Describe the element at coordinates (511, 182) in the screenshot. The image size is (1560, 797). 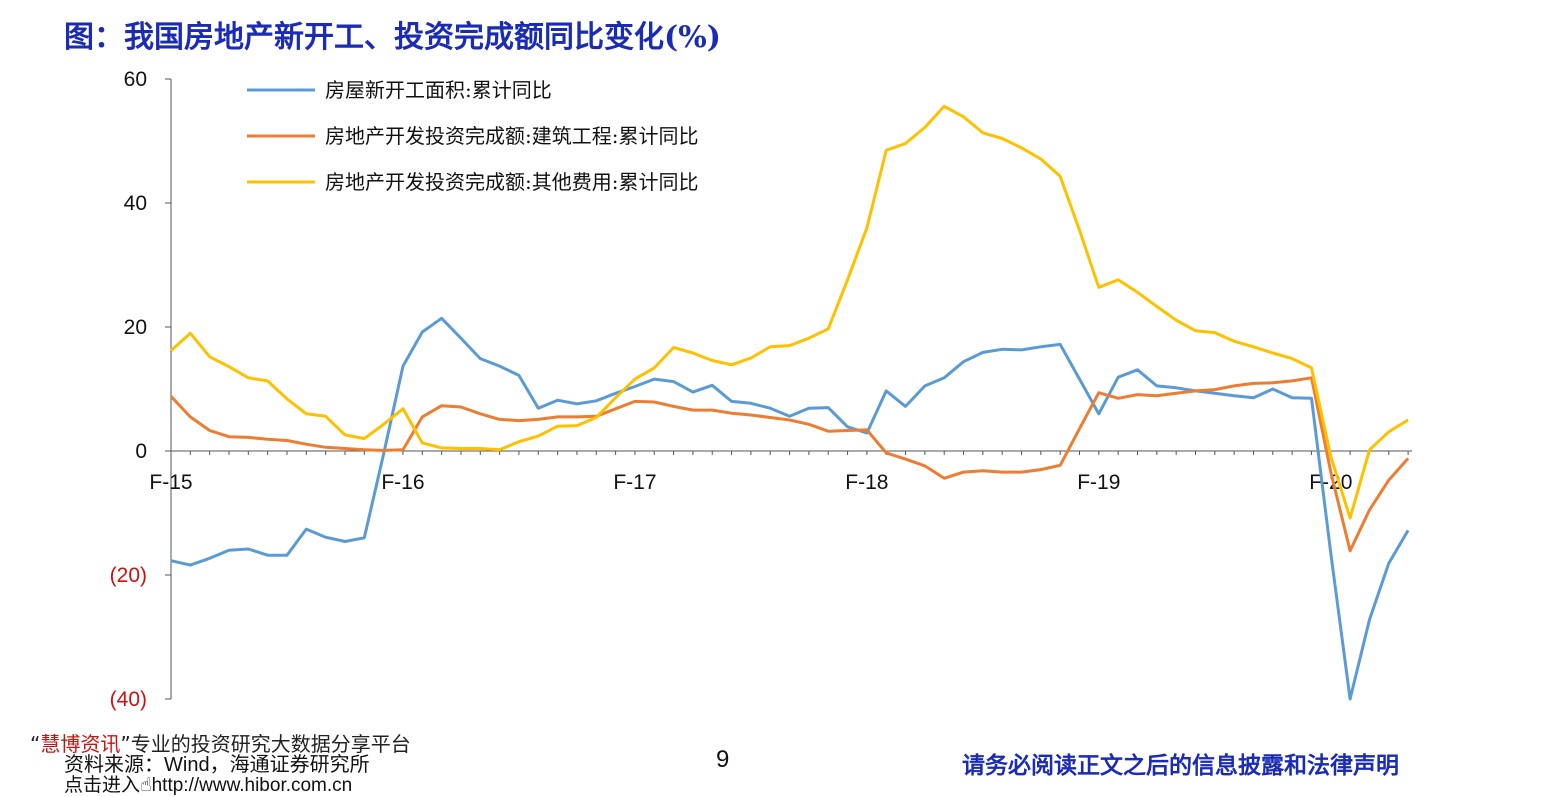
I see `legend-label-3: 房地产开发投资完成额:其他费用:累计同比` at that location.